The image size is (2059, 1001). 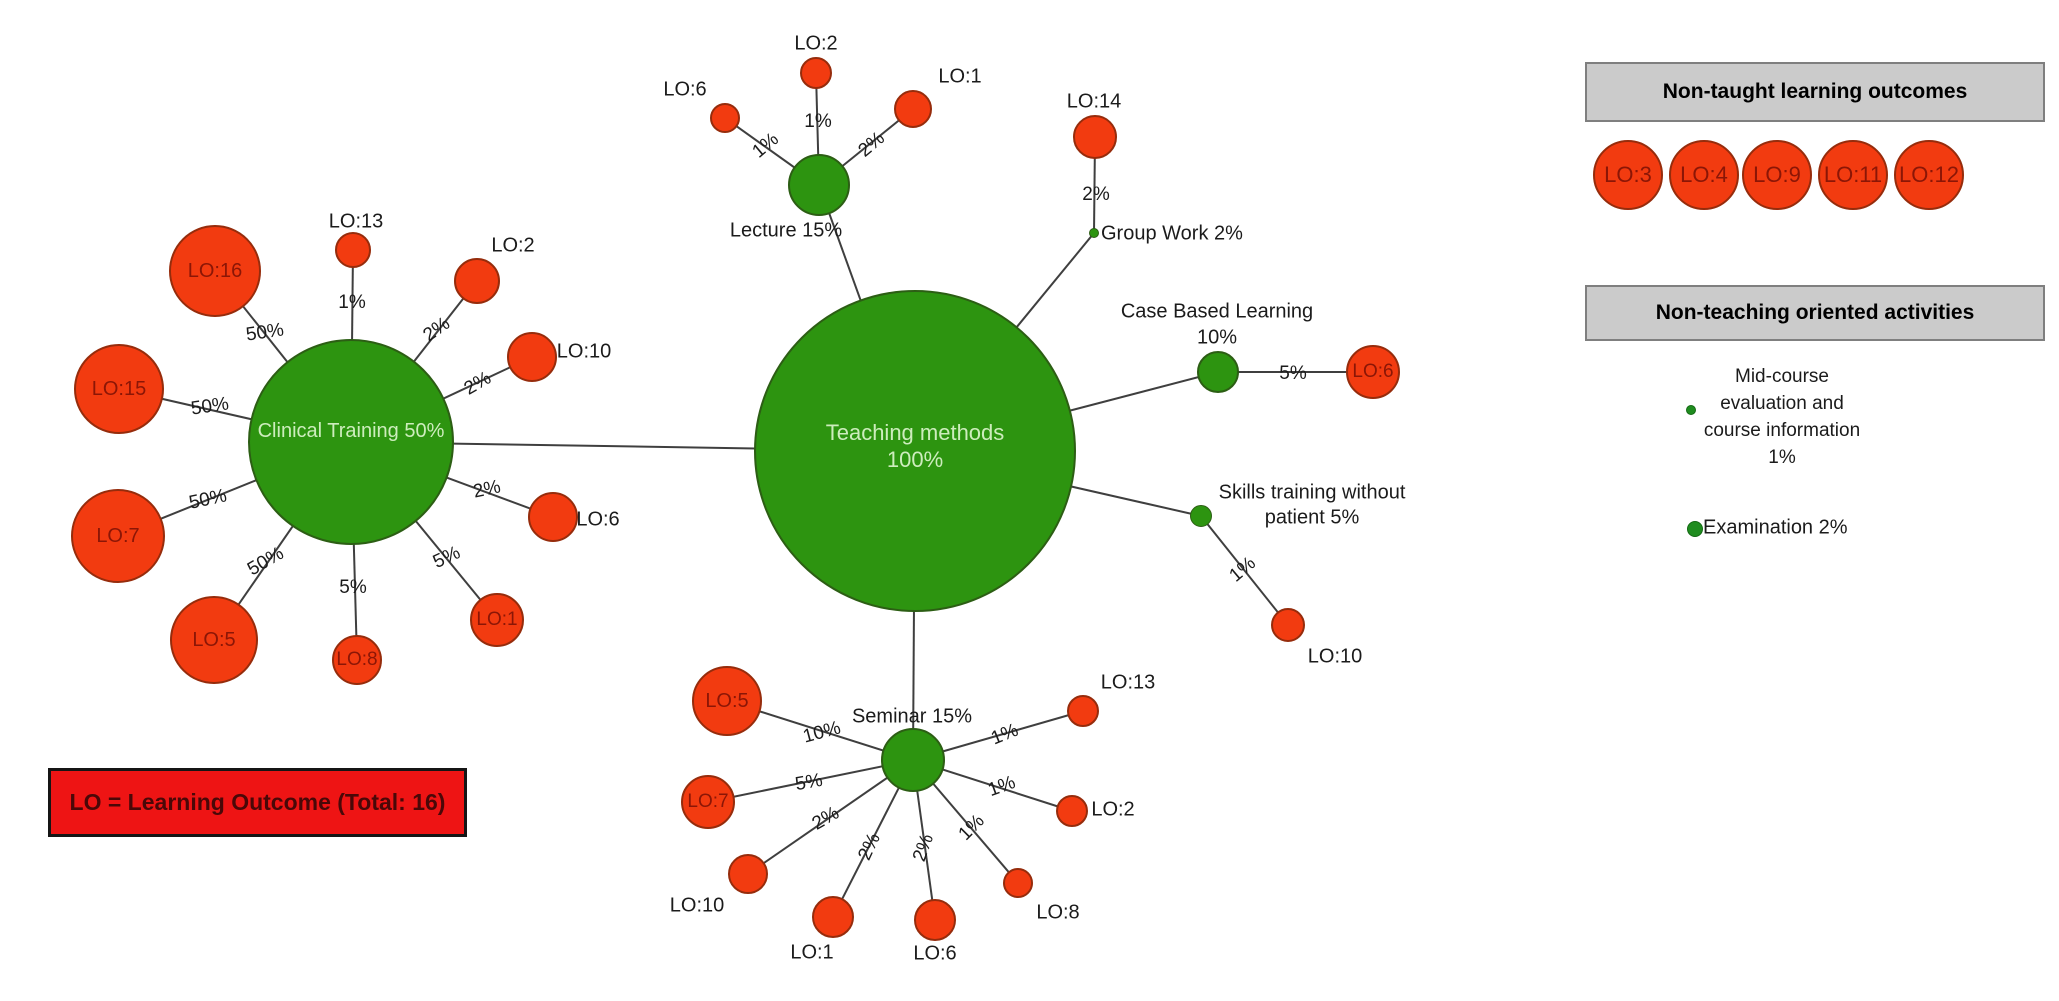 What do you see at coordinates (553, 517) in the screenshot?
I see `node-clinical-lo6` at bounding box center [553, 517].